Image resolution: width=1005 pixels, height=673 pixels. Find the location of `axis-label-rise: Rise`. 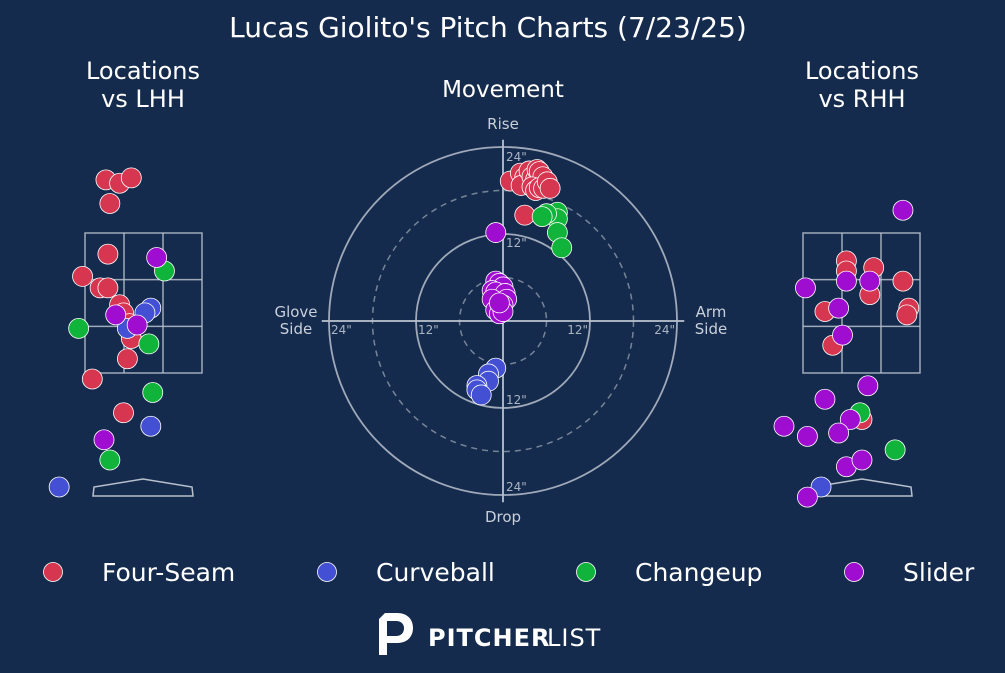

axis-label-rise: Rise is located at coordinates (503, 124).